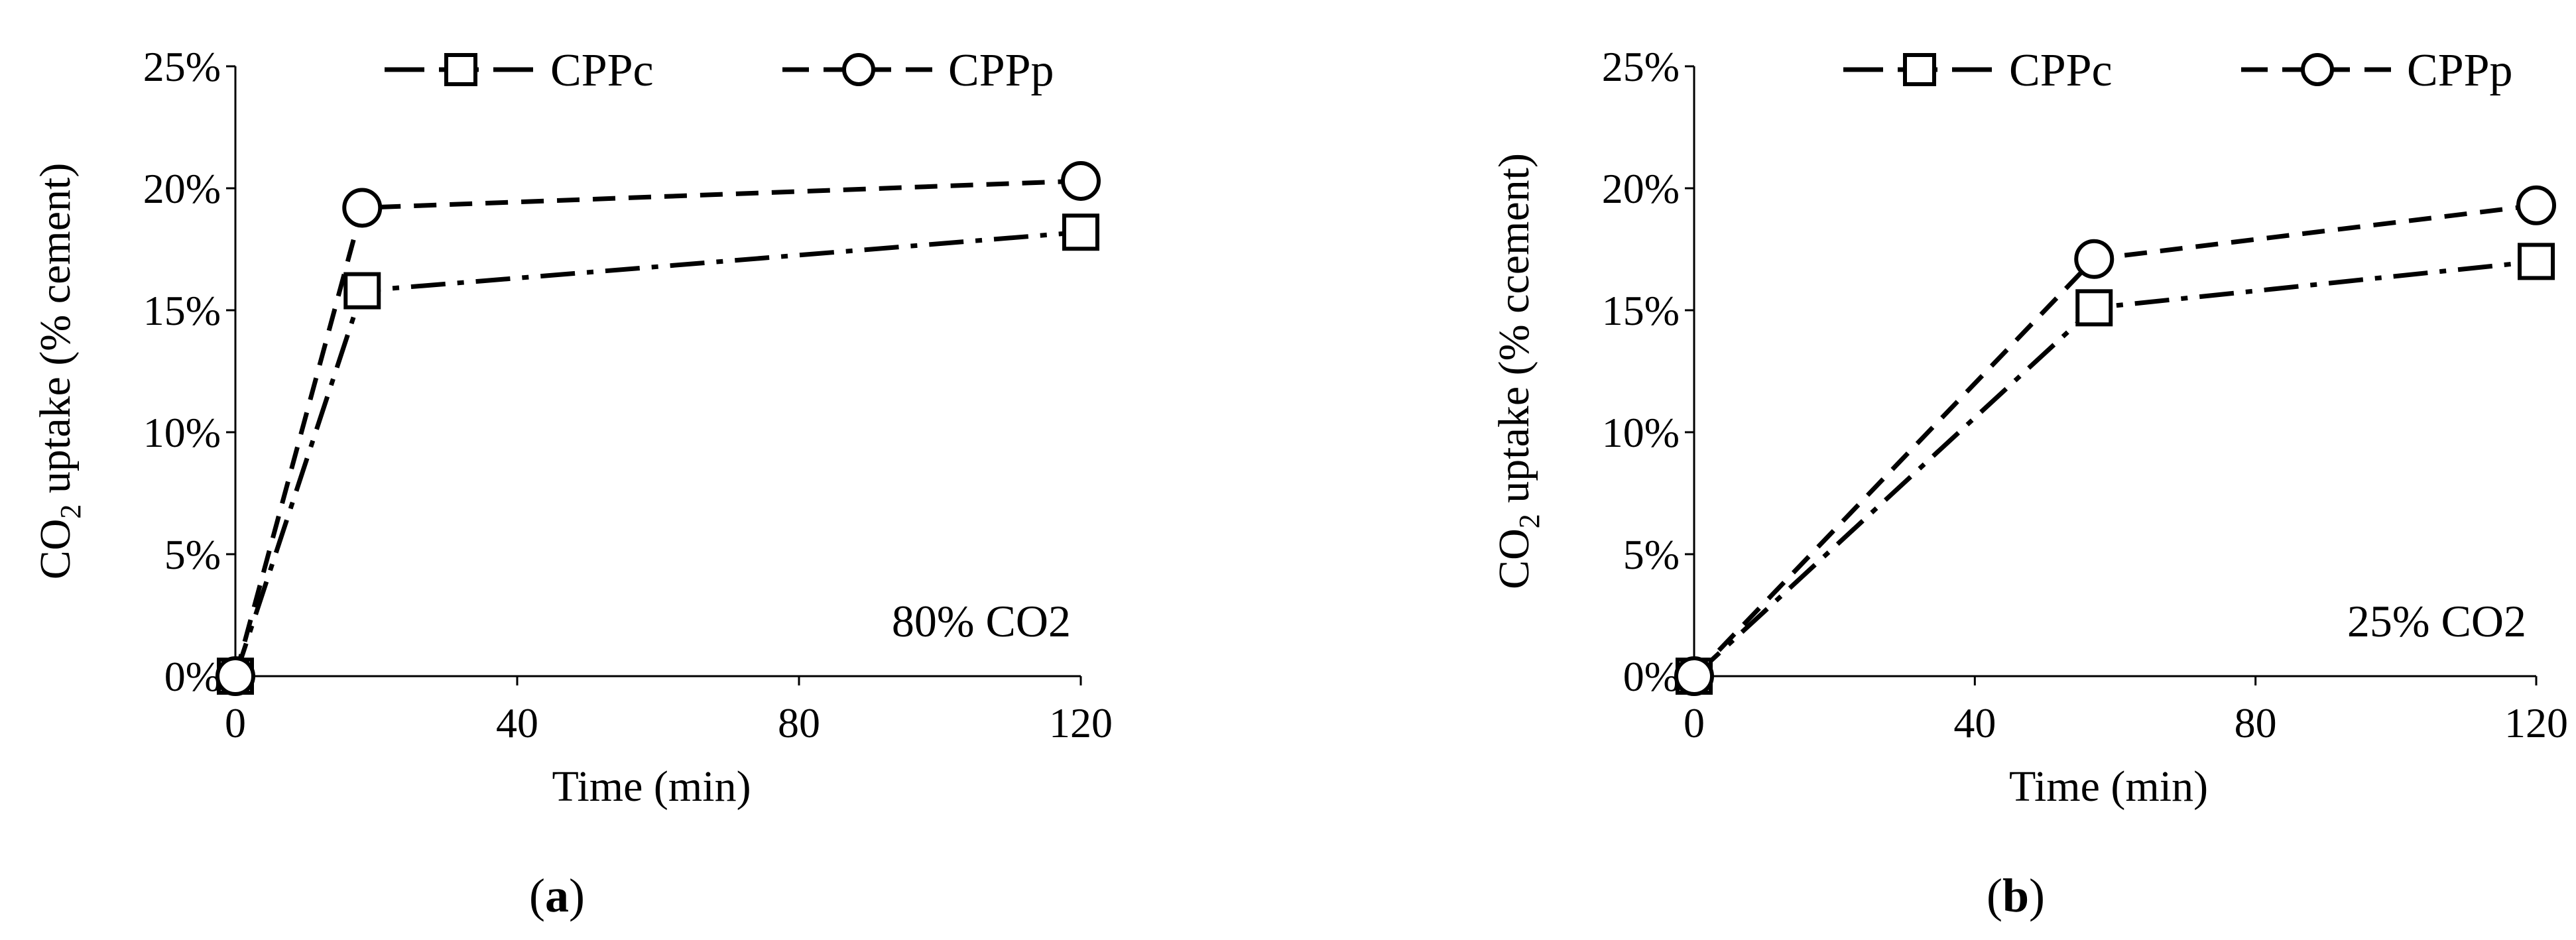 The width and height of the screenshot is (2576, 940). Describe the element at coordinates (2436, 621) in the screenshot. I see `condition-annotation: 25% CO2` at that location.